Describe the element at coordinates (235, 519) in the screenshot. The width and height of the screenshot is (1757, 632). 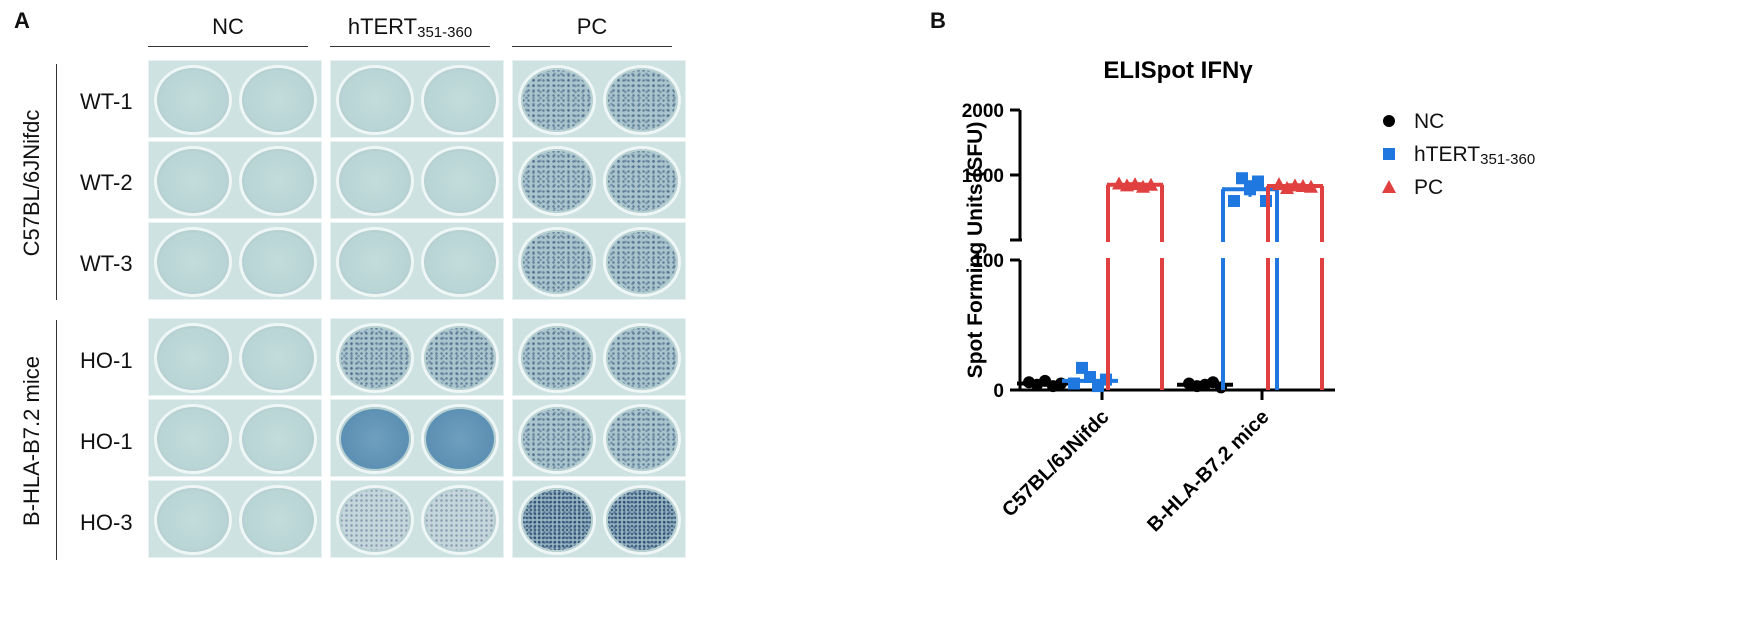
I see `well-tile-ho3-nc` at that location.